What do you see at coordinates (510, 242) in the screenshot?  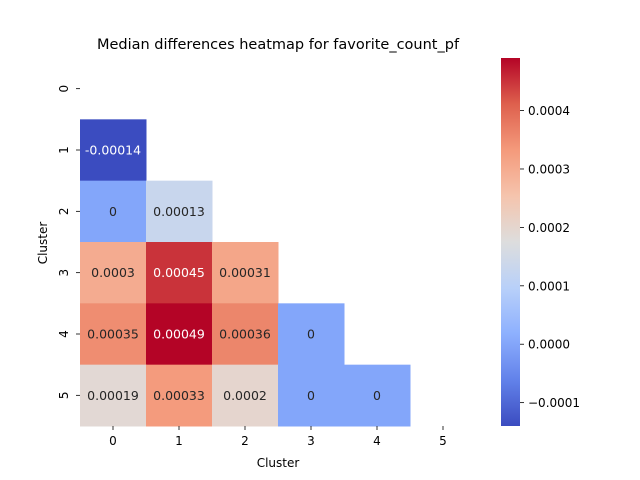 I see `colorbar` at bounding box center [510, 242].